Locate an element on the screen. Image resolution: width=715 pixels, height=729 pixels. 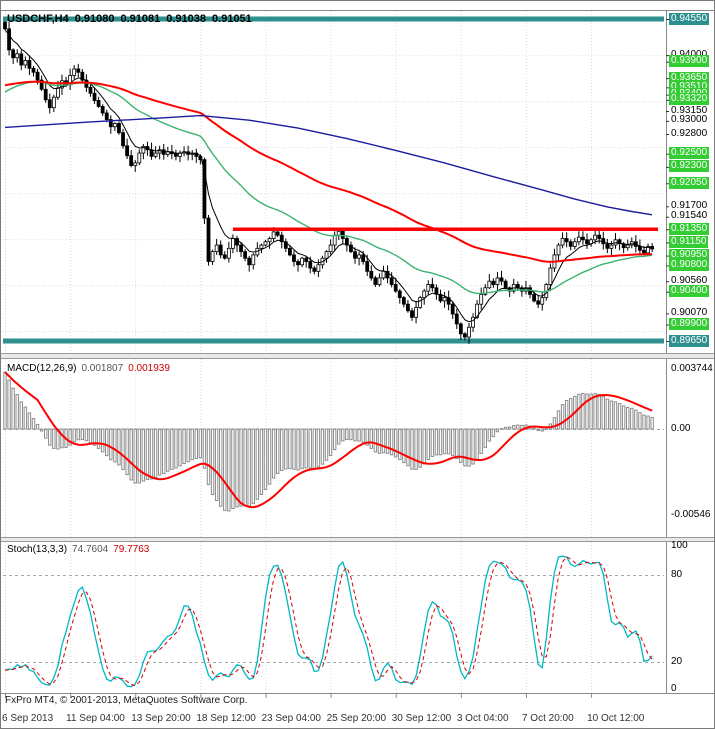
stoch-axis-20: 20 is located at coordinates (677, 661).